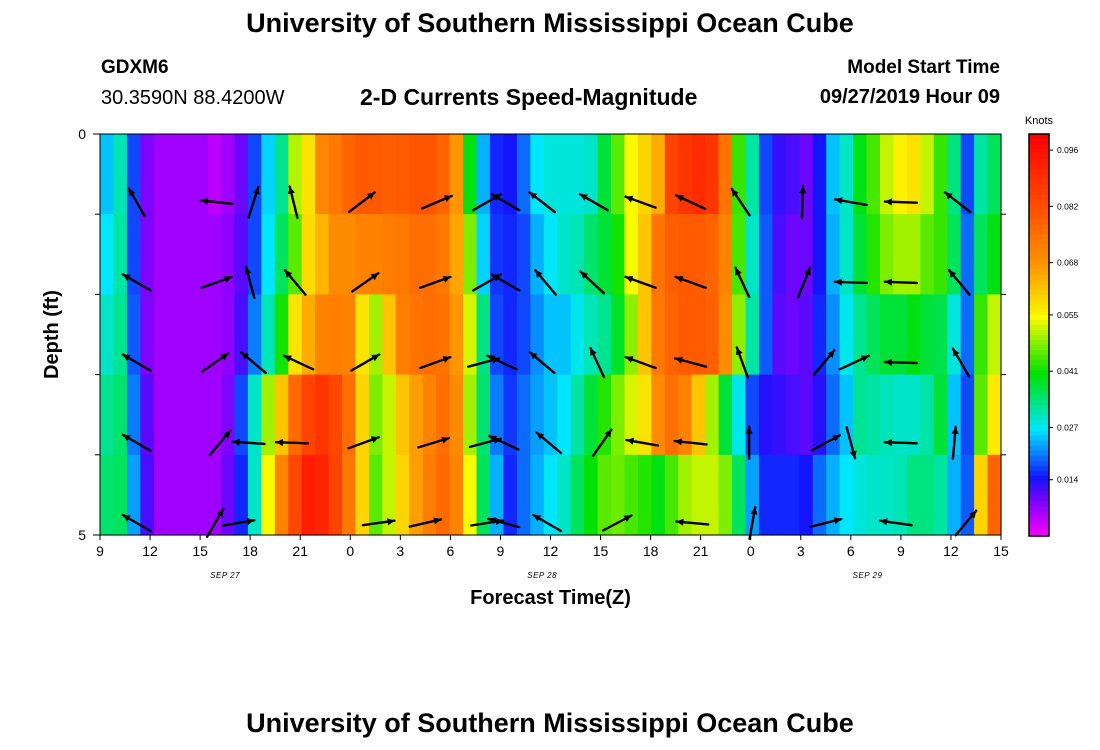  Describe the element at coordinates (82, 535) in the screenshot. I see `y-tick-label: 5` at that location.